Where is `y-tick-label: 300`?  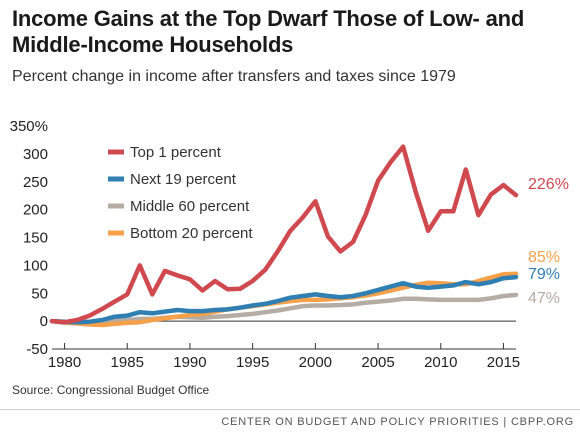 y-tick-label: 300 is located at coordinates (35, 154).